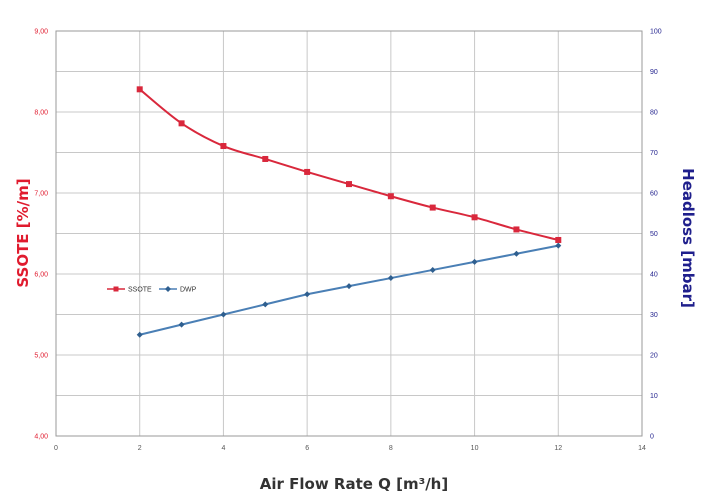  Describe the element at coordinates (41, 235) in the screenshot. I see `left-y-axis-ticks: 4,00 5,00 6,00 7,00 8,00 9,00` at that location.